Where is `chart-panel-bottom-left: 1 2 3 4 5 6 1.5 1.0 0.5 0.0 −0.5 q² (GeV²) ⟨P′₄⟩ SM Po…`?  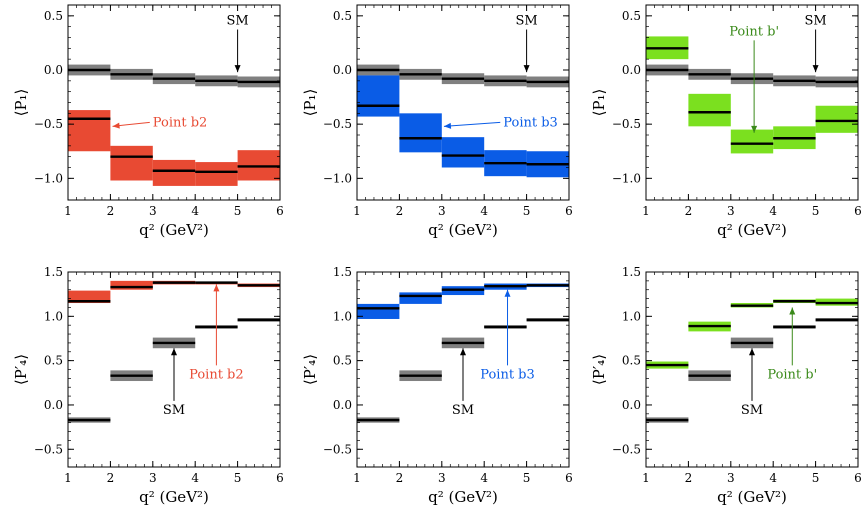 chart-panel-bottom-left: 1 2 3 4 5 6 1.5 1.0 0.5 0.0 −0.5 q² (GeV²) ⟨P′₄⟩ SM Po… is located at coordinates (148, 385).